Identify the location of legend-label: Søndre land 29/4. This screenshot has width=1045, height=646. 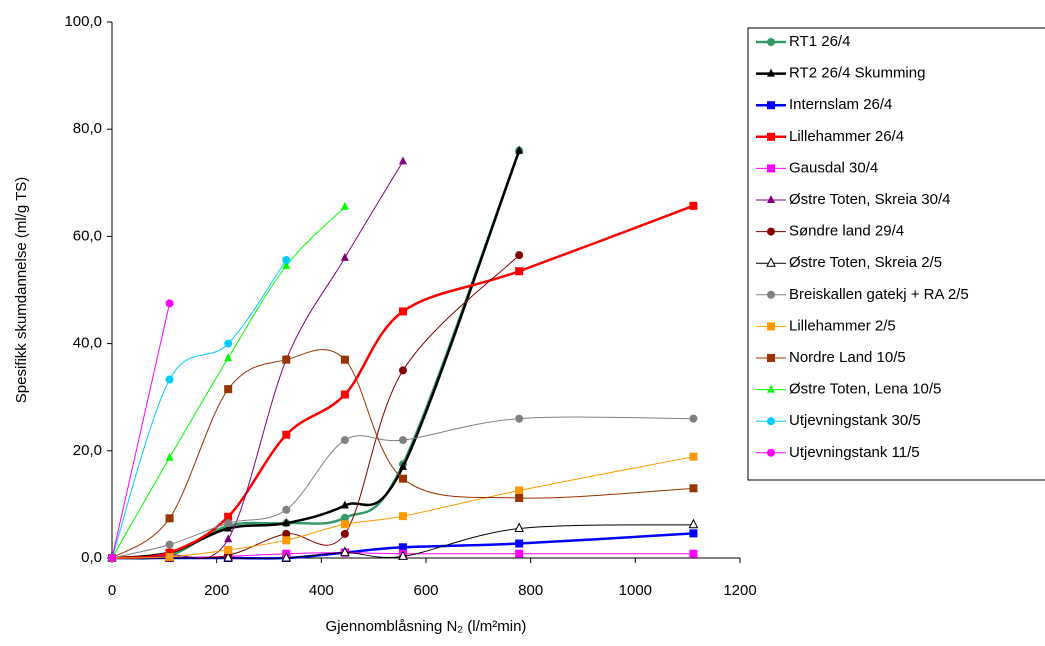
(846, 231).